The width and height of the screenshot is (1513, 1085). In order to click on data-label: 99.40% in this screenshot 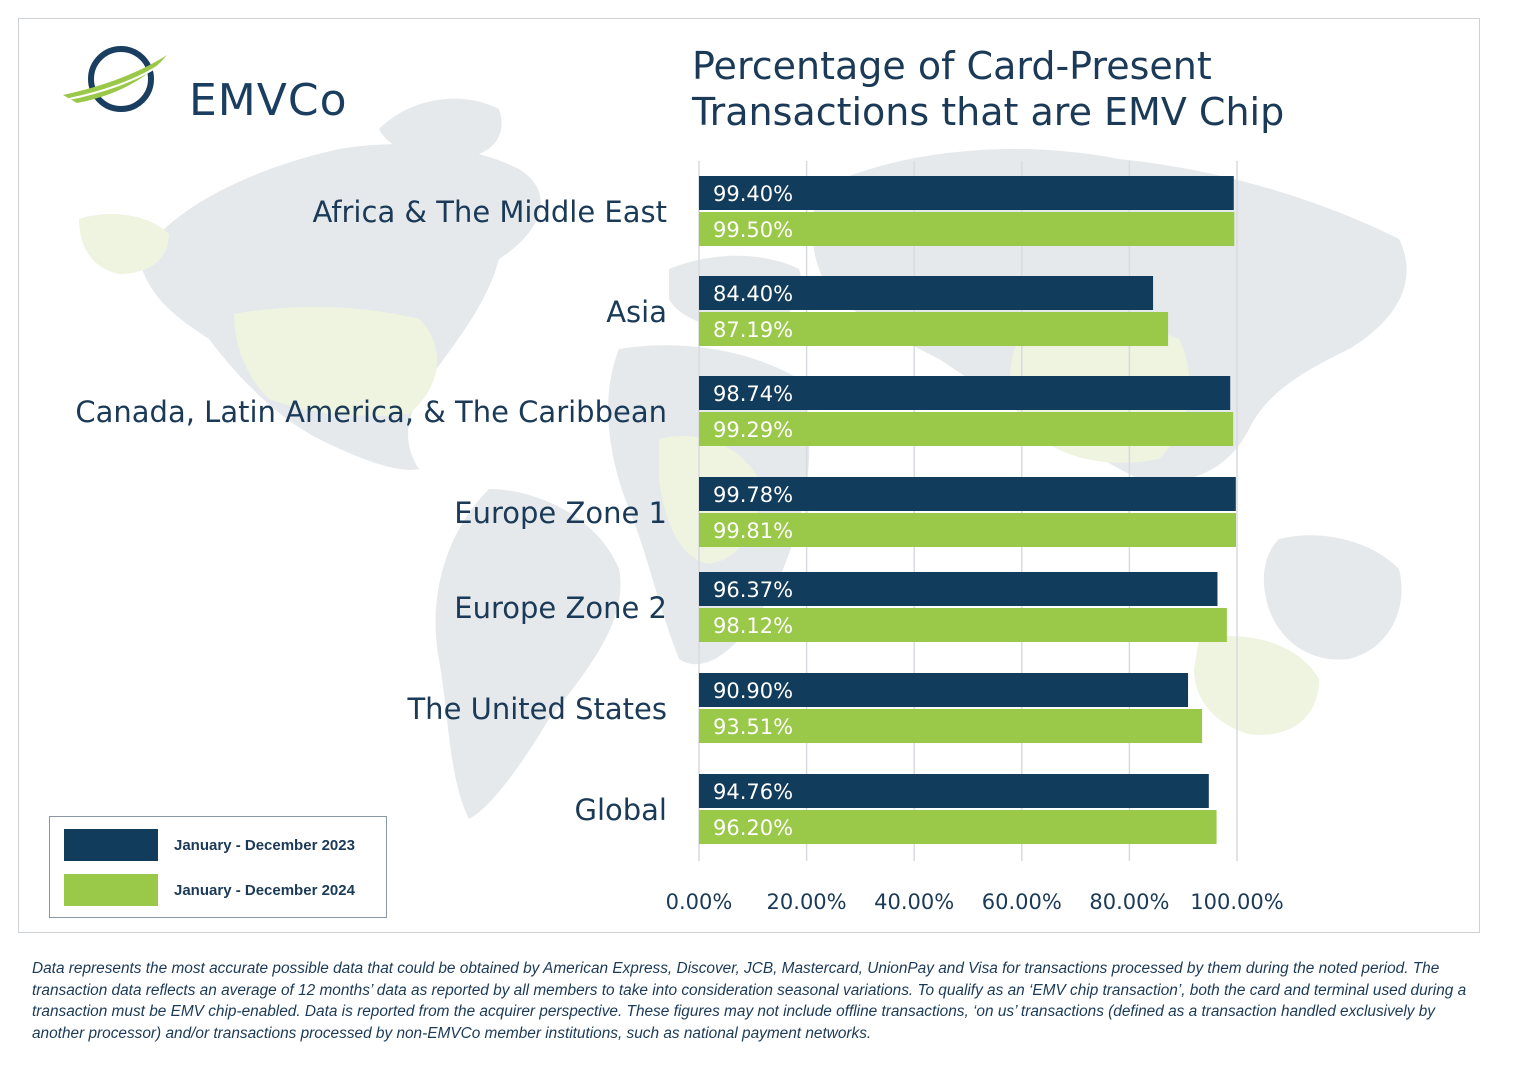, I will do `click(753, 194)`.